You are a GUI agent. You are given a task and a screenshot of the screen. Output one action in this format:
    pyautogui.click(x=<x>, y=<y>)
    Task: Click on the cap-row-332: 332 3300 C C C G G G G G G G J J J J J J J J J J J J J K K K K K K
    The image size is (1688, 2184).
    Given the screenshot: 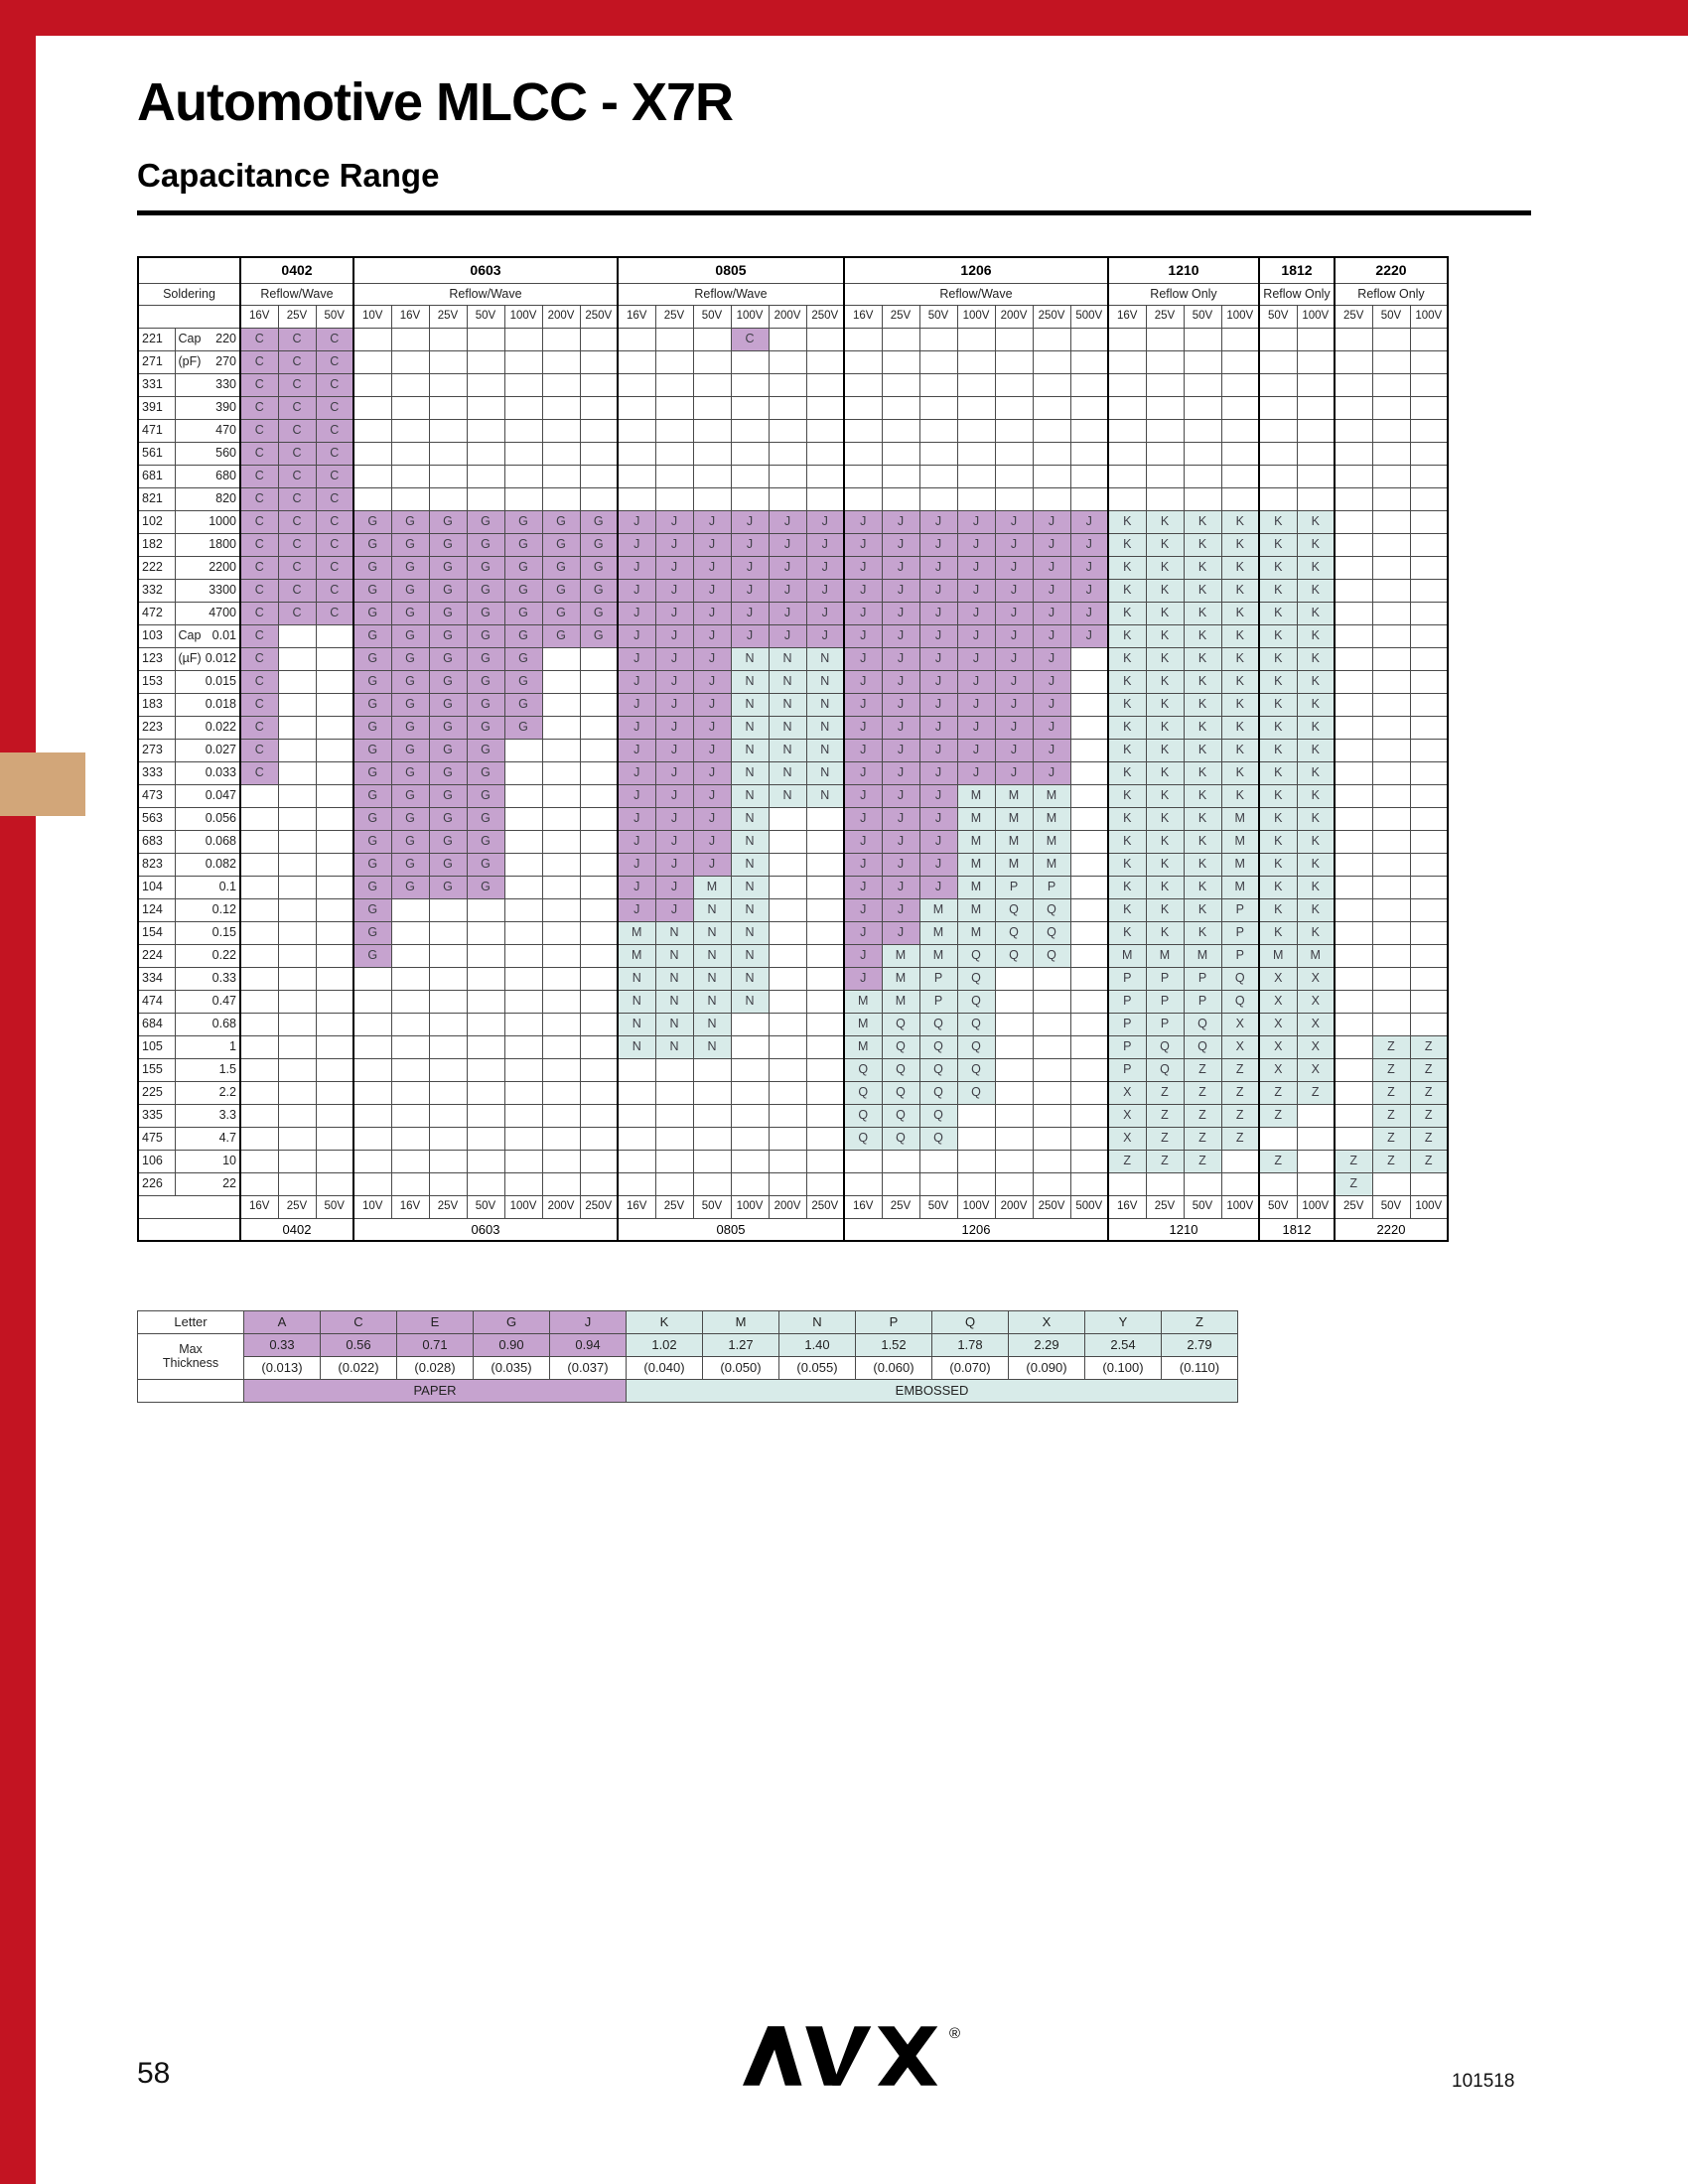 What is the action you would take?
    pyautogui.click(x=793, y=590)
    